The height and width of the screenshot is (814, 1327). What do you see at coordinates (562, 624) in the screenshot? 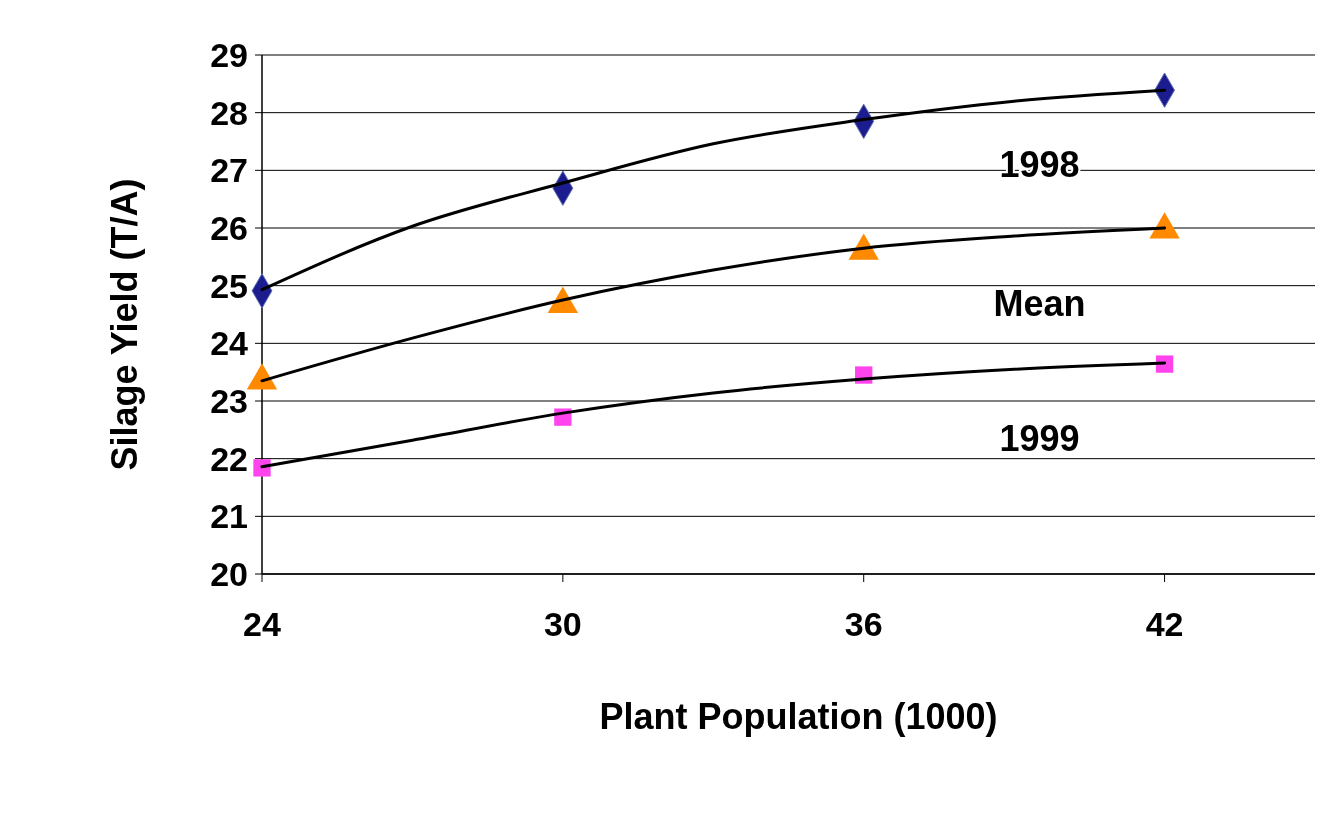
I see `x-tick-label: 30` at bounding box center [562, 624].